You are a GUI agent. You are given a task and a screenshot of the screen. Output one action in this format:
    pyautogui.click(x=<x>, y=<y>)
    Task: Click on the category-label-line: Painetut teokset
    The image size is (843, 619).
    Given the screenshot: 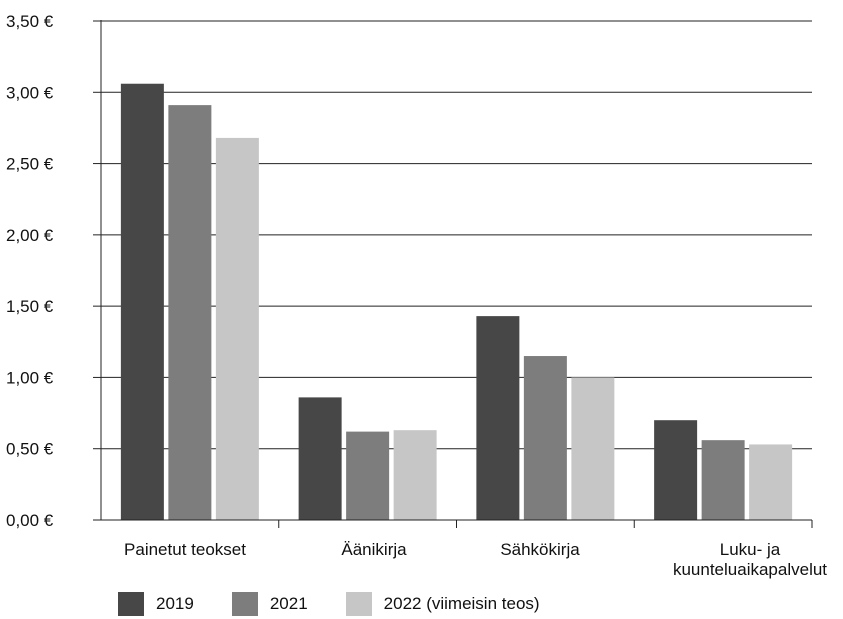 What is the action you would take?
    pyautogui.click(x=185, y=549)
    